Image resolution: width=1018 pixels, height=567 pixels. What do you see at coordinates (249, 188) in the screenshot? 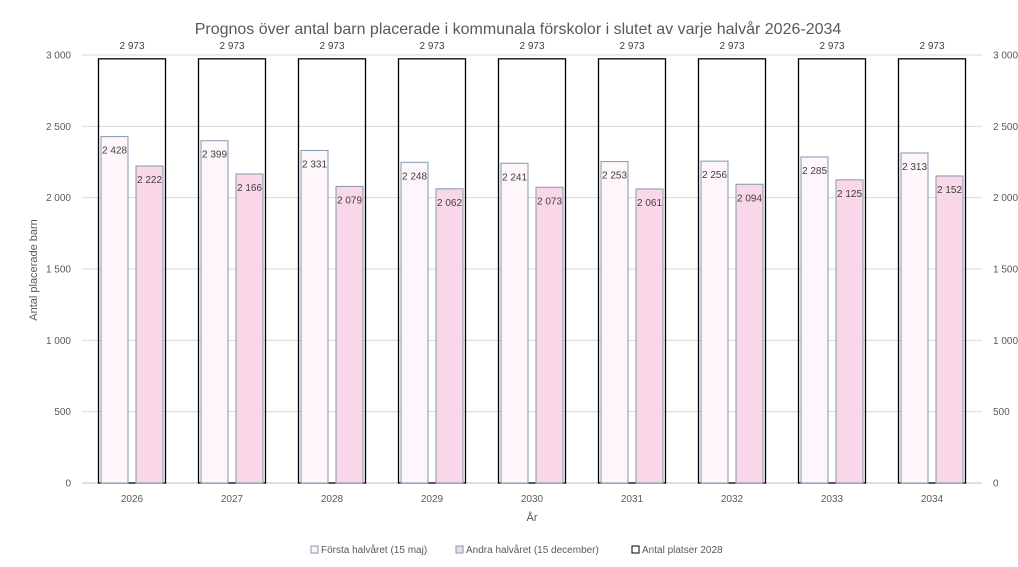
I see `data-label-second-half: 2 166` at bounding box center [249, 188].